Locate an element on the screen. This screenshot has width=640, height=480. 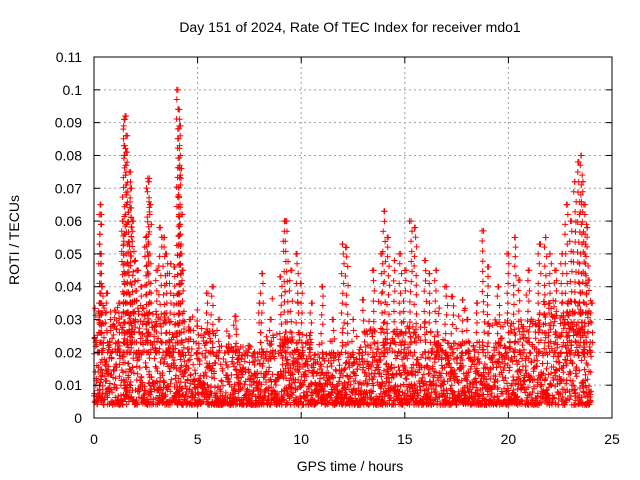
y-tick-label: 0.06 is located at coordinates (68, 221).